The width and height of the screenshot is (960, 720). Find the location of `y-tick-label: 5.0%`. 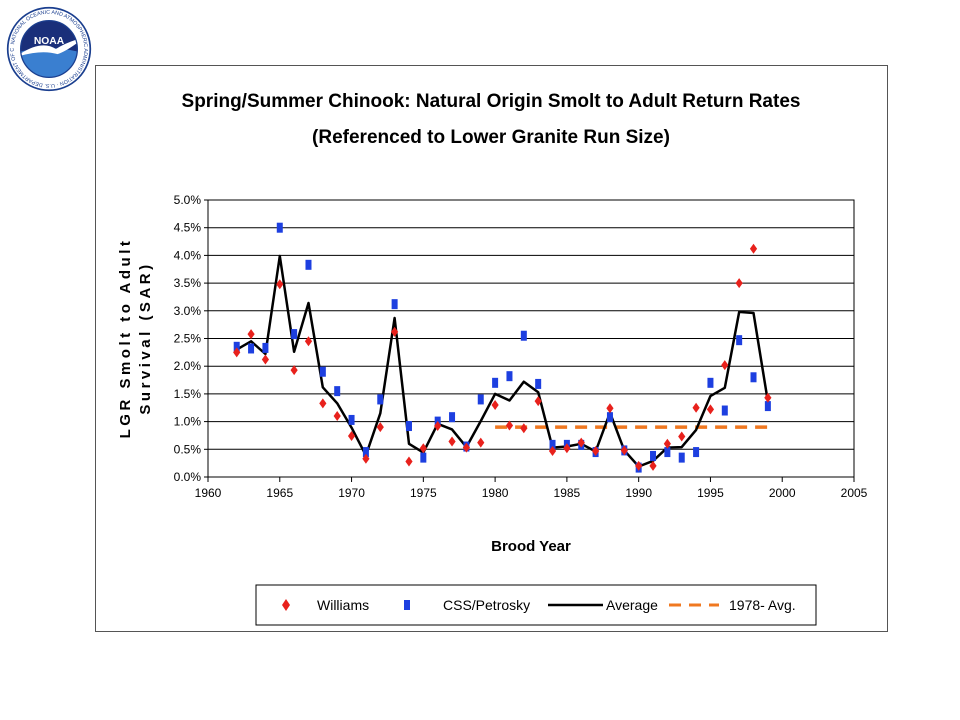

y-tick-label: 5.0% is located at coordinates (188, 200).